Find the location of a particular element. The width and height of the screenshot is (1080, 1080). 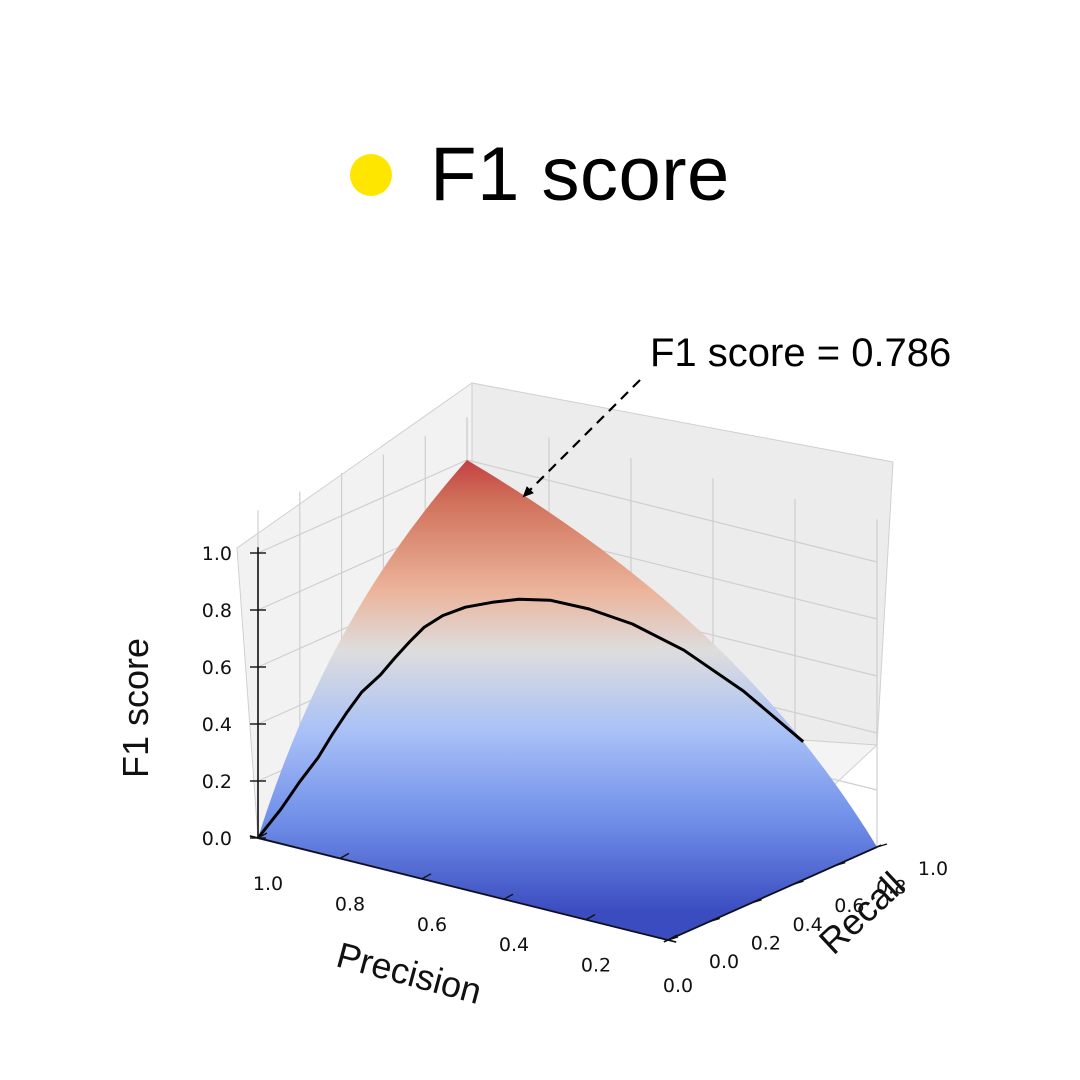

y-tick-label: 0.8 is located at coordinates (891, 888).